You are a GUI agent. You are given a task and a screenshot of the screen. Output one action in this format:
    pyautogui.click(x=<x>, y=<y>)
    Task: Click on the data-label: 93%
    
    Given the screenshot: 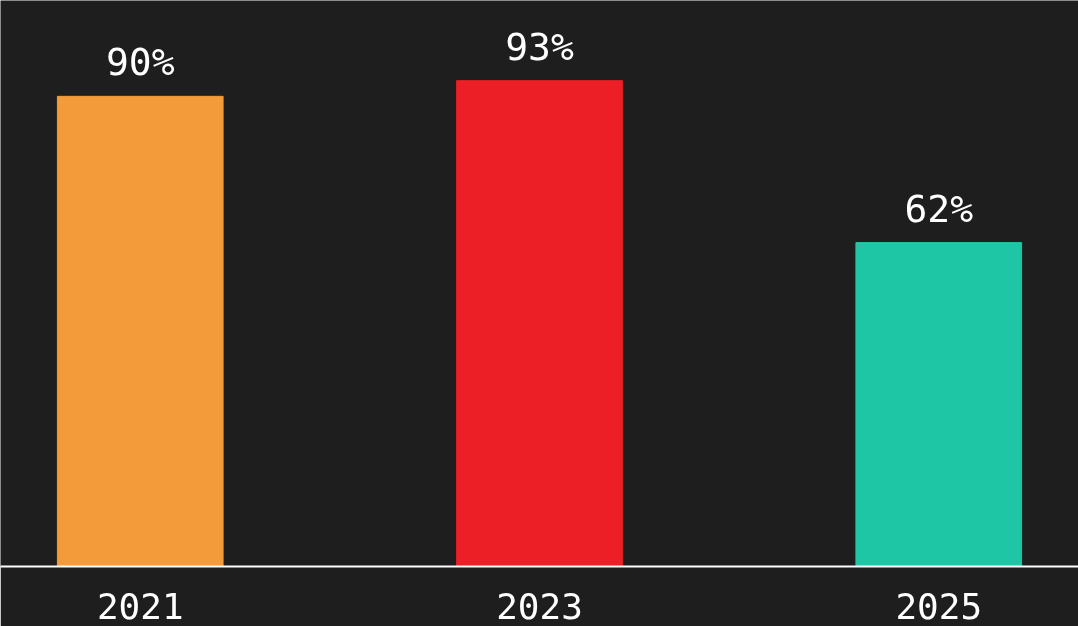 What is the action you would take?
    pyautogui.click(x=539, y=46)
    